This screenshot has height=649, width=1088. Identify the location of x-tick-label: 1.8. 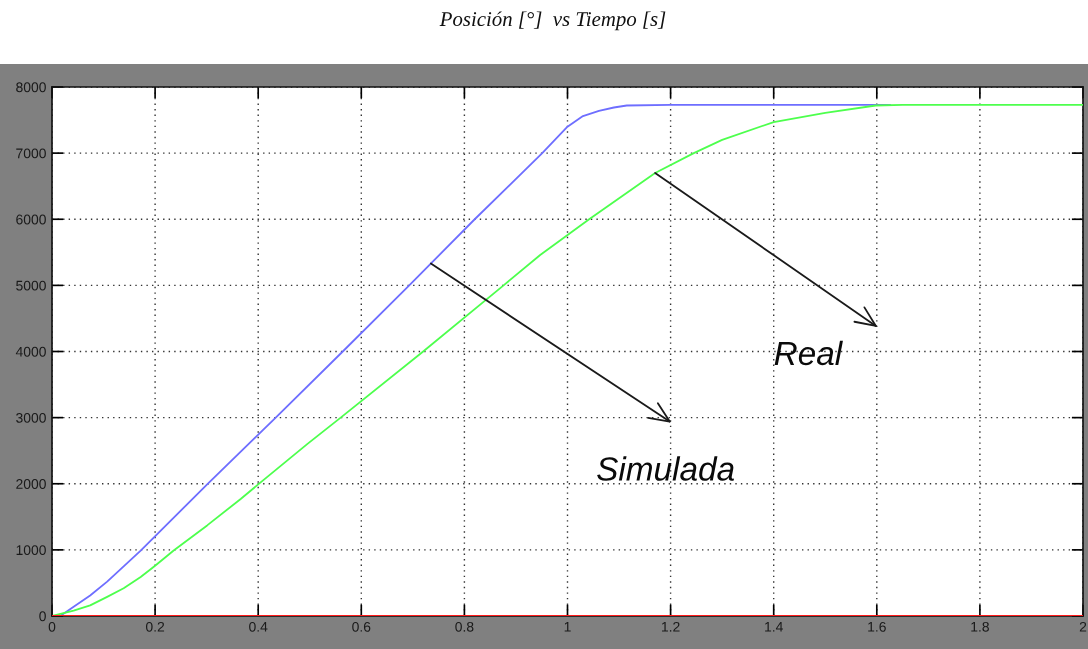
(980, 626).